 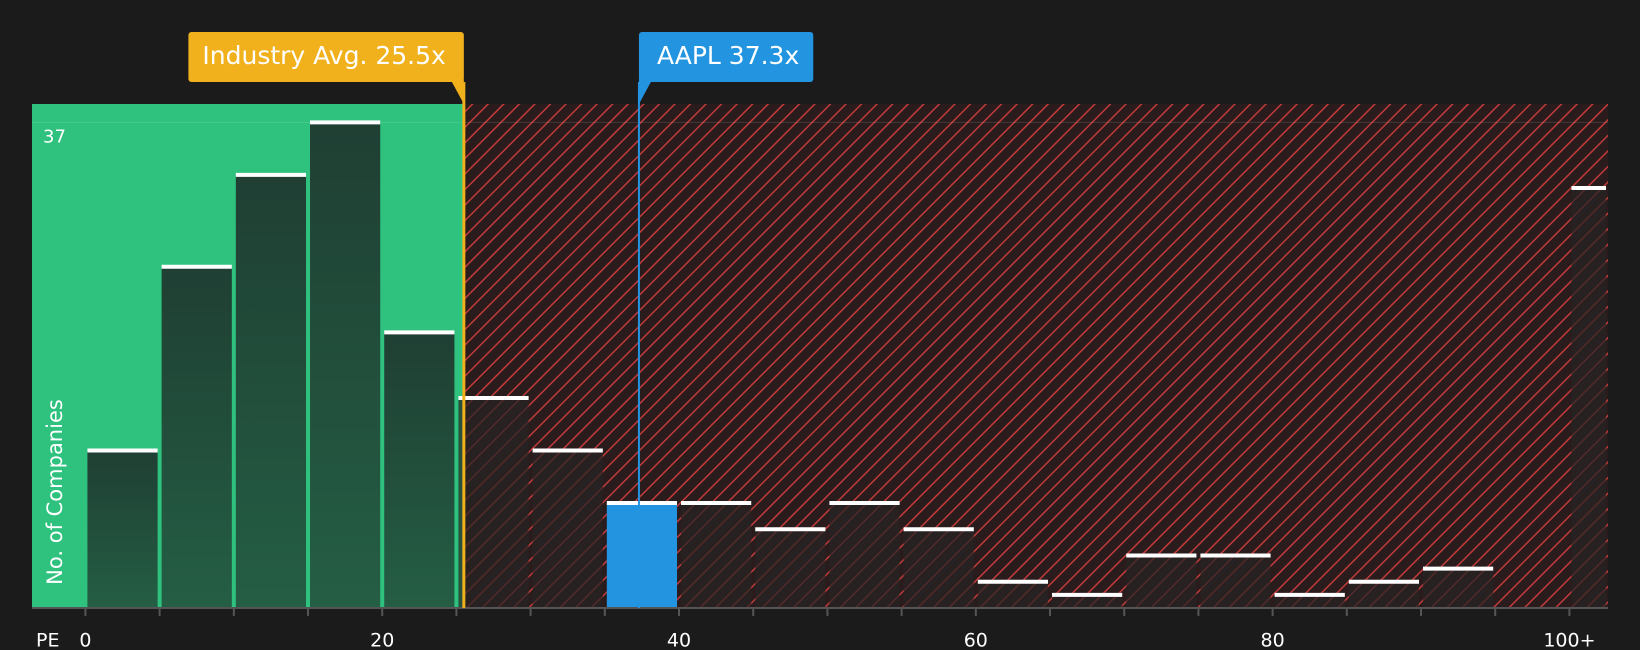 What do you see at coordinates (55, 492) in the screenshot?
I see `y-axis-label: No. of Companies` at bounding box center [55, 492].